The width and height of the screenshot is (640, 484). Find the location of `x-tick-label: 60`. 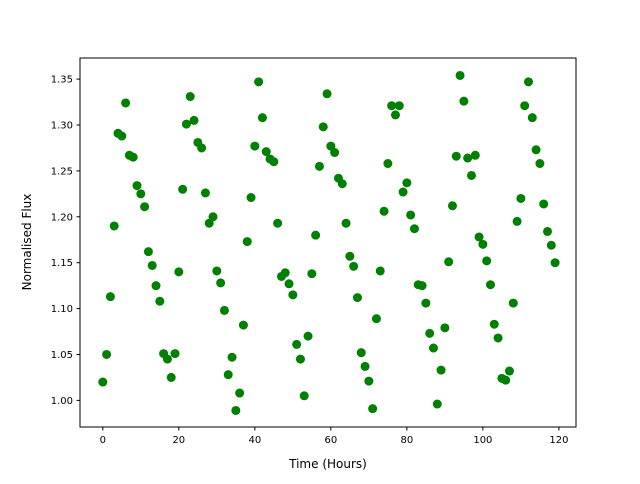

x-tick-label: 60 is located at coordinates (330, 440).